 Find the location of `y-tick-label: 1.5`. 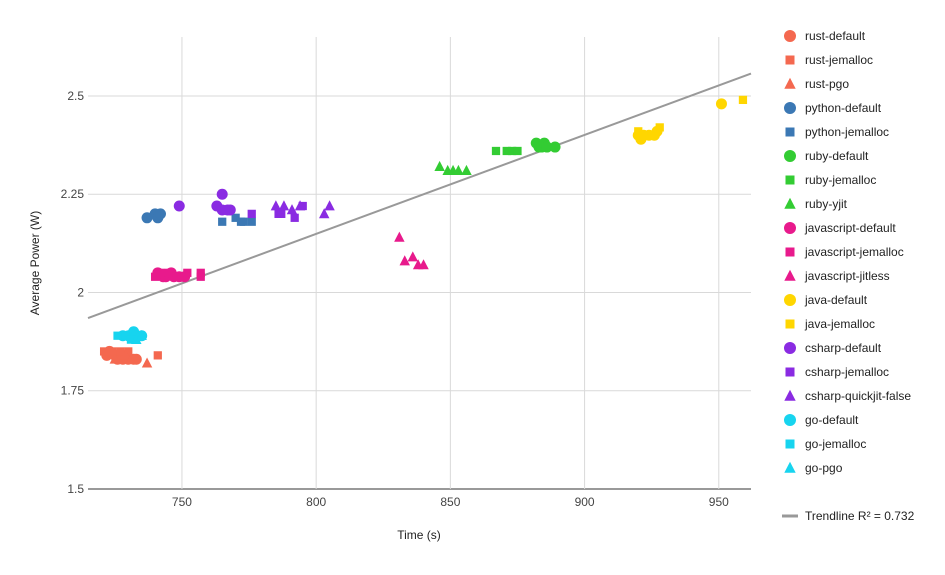

y-tick-label: 1.5 is located at coordinates (75, 489).